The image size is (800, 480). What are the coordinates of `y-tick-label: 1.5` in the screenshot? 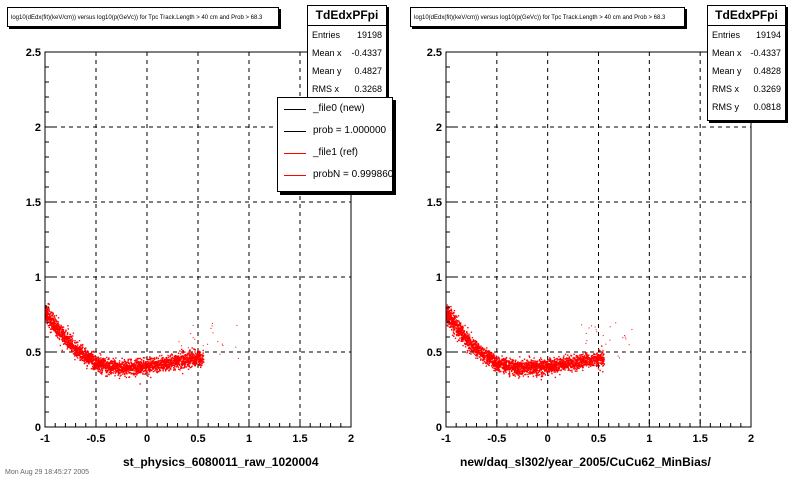 It's located at (33, 203).